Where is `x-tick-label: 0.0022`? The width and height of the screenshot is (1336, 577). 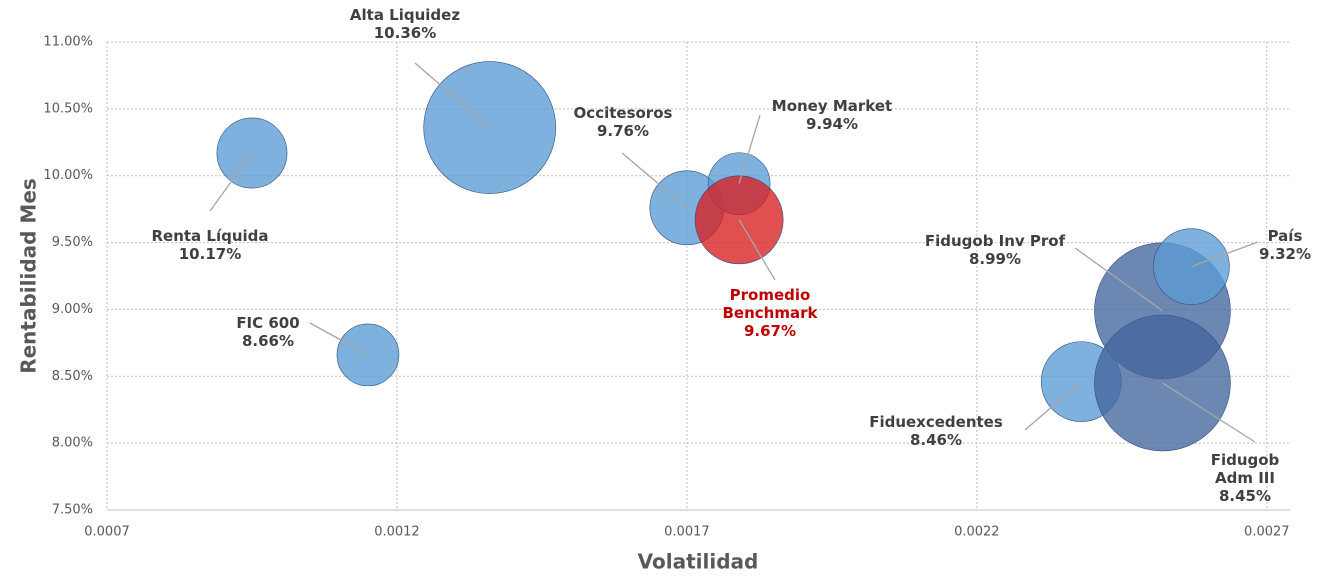 x-tick-label: 0.0022 is located at coordinates (977, 532).